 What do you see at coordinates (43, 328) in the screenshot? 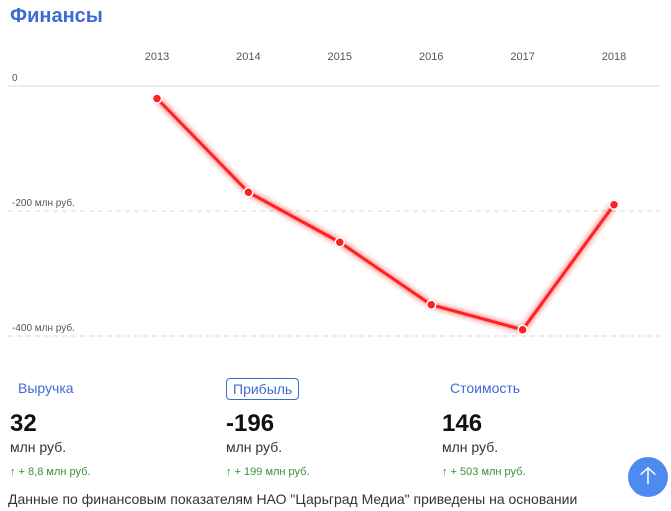
I see `y-tick-label: -400 млн руб.` at bounding box center [43, 328].